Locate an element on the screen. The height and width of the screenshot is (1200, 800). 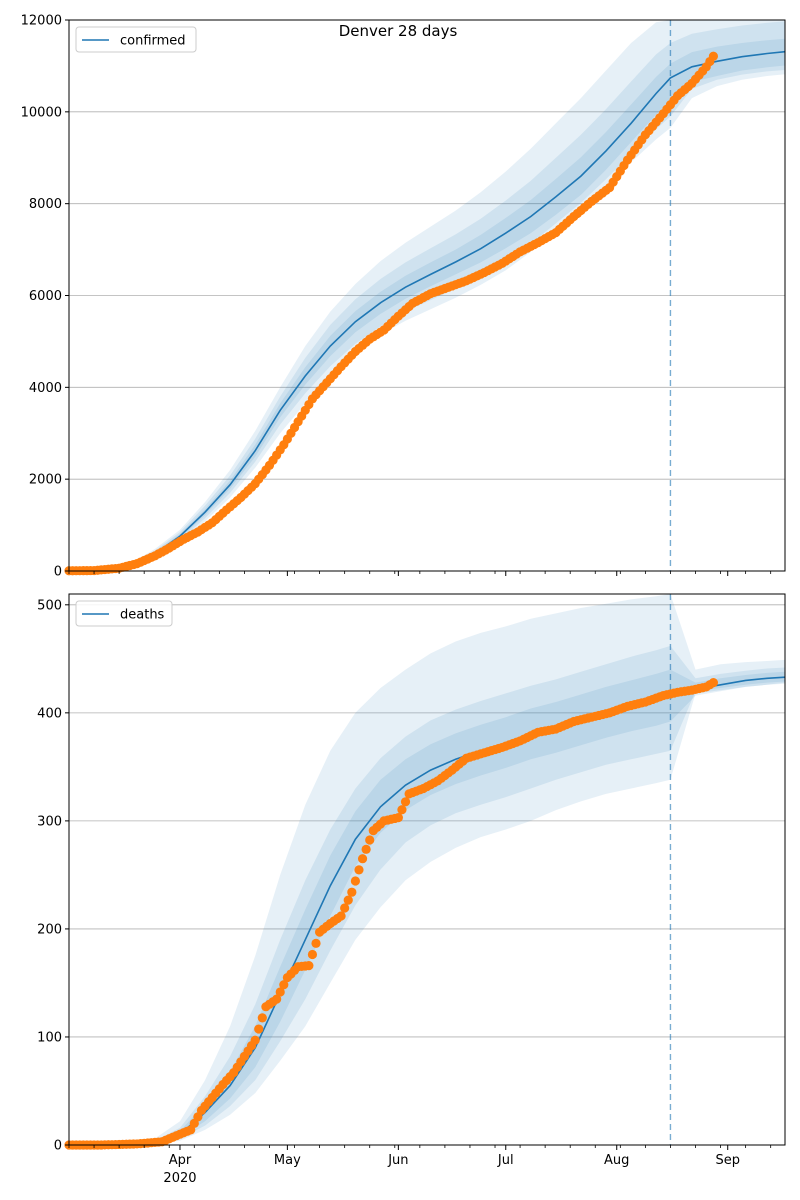
legend-label: deaths is located at coordinates (142, 615).